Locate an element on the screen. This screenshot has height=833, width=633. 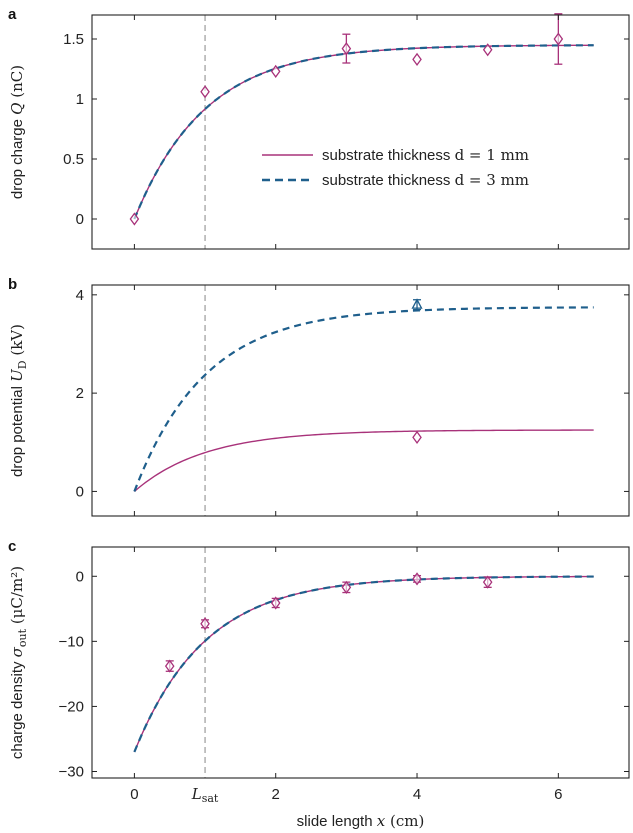
y-axis-label: charge density σout (μC/m²) is located at coordinates (18, 662).